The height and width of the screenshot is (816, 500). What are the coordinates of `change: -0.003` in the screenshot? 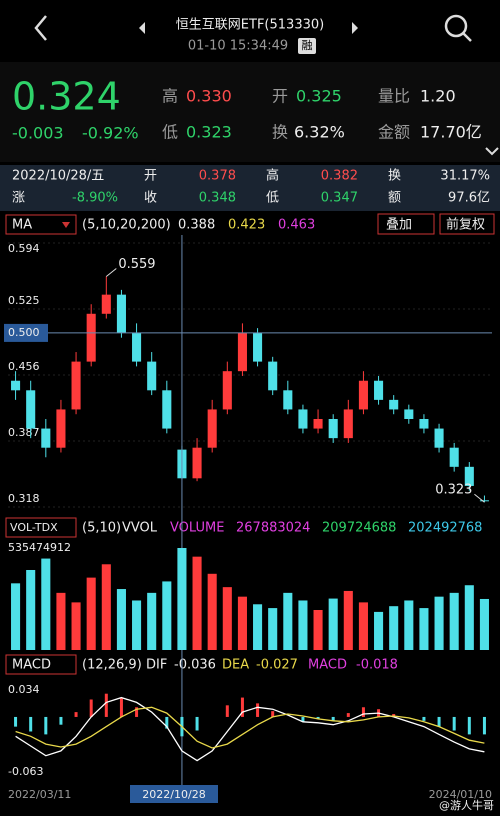 It's located at (38, 133).